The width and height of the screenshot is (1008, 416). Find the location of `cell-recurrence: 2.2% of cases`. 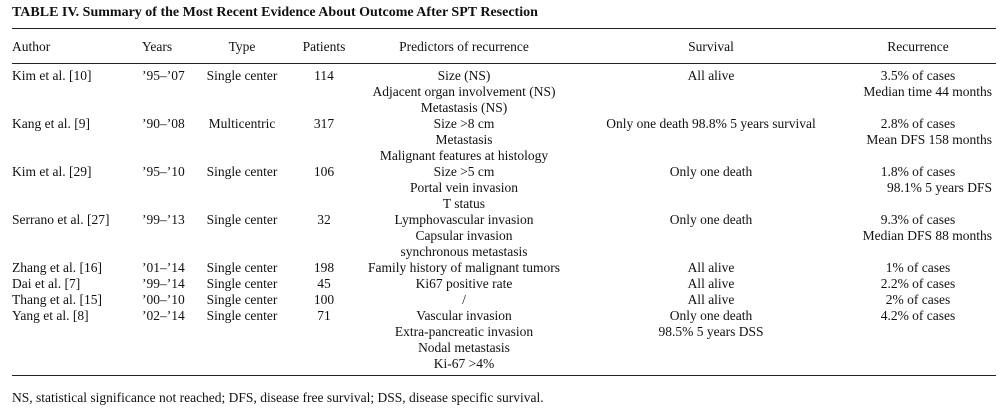

cell-recurrence: 2.2% of cases is located at coordinates (918, 284).